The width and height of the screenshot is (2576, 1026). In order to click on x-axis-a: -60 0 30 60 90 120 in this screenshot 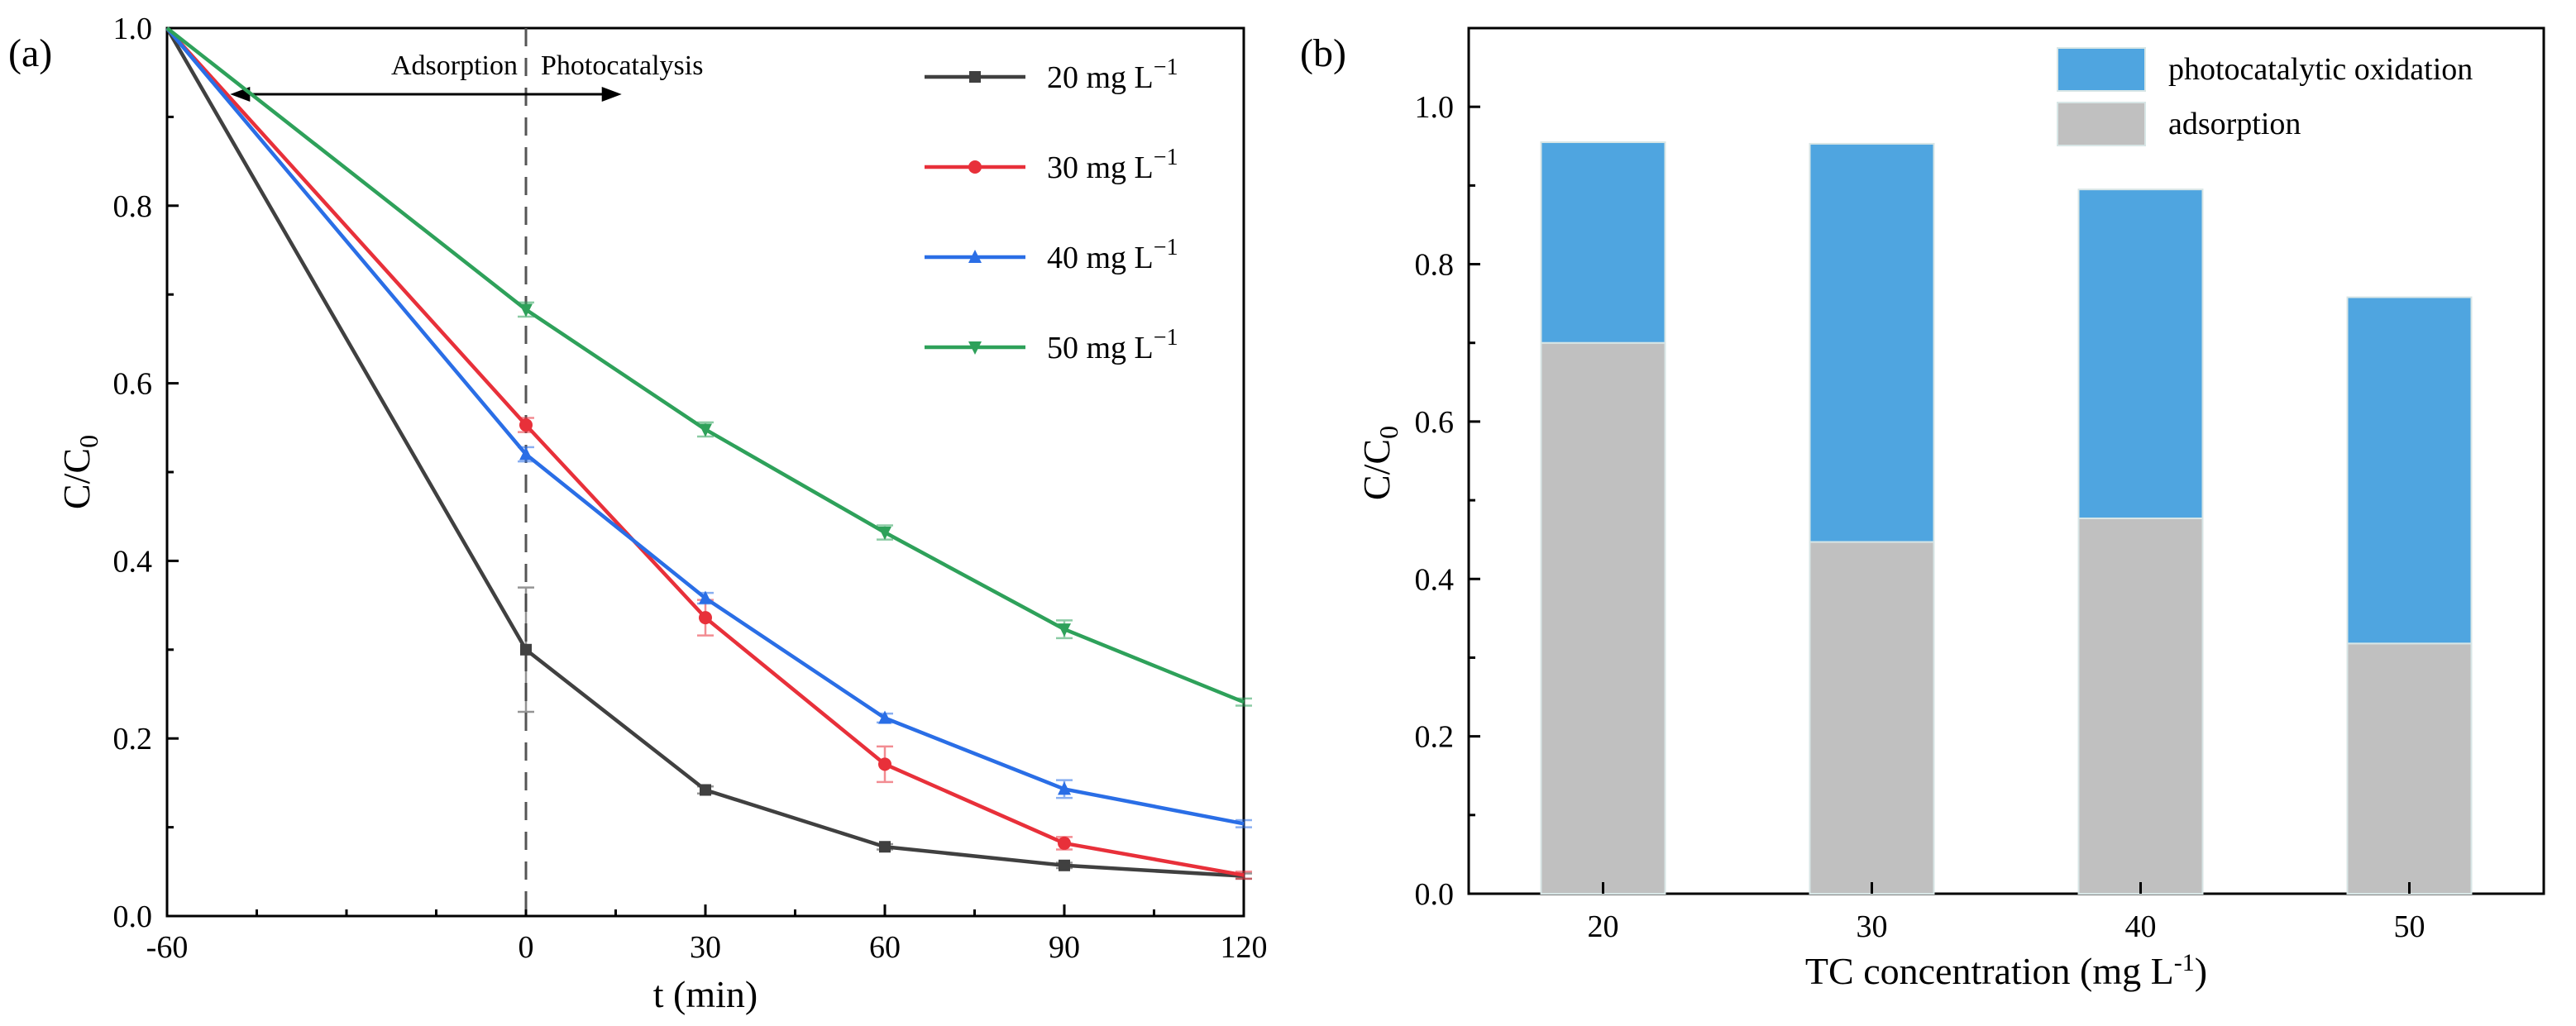, I will do `click(707, 934)`.